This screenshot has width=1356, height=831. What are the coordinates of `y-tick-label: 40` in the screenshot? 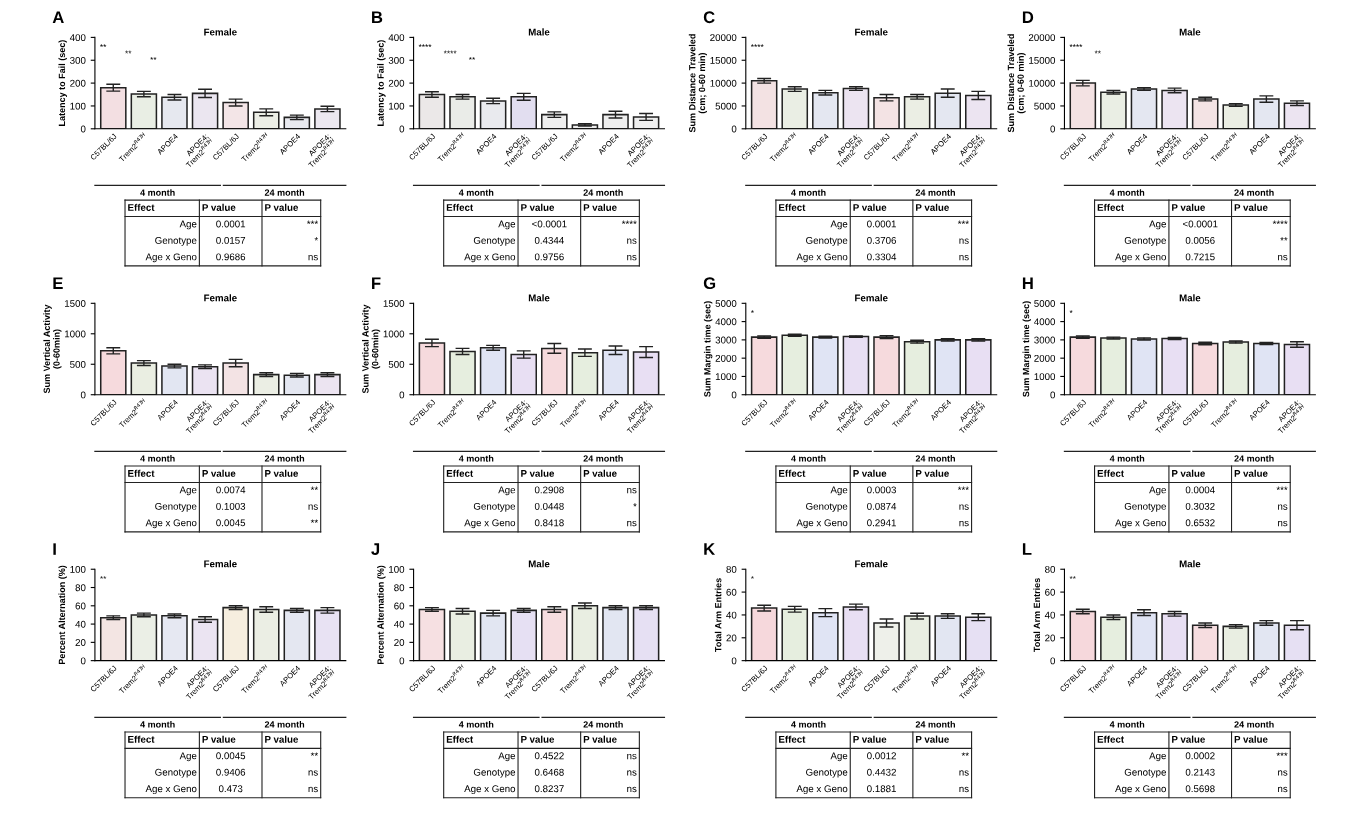 It's located at (731, 615).